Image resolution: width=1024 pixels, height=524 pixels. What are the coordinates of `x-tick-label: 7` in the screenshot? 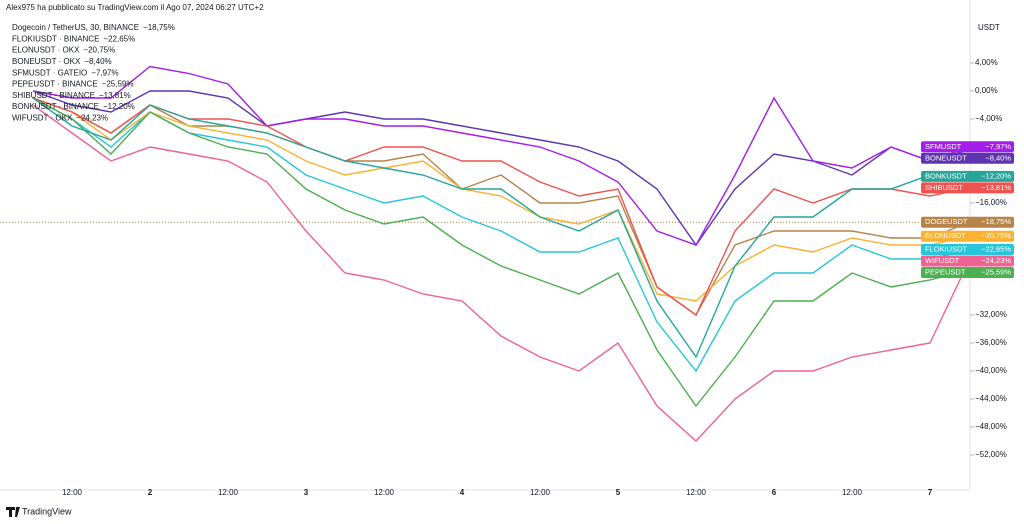 It's located at (930, 492).